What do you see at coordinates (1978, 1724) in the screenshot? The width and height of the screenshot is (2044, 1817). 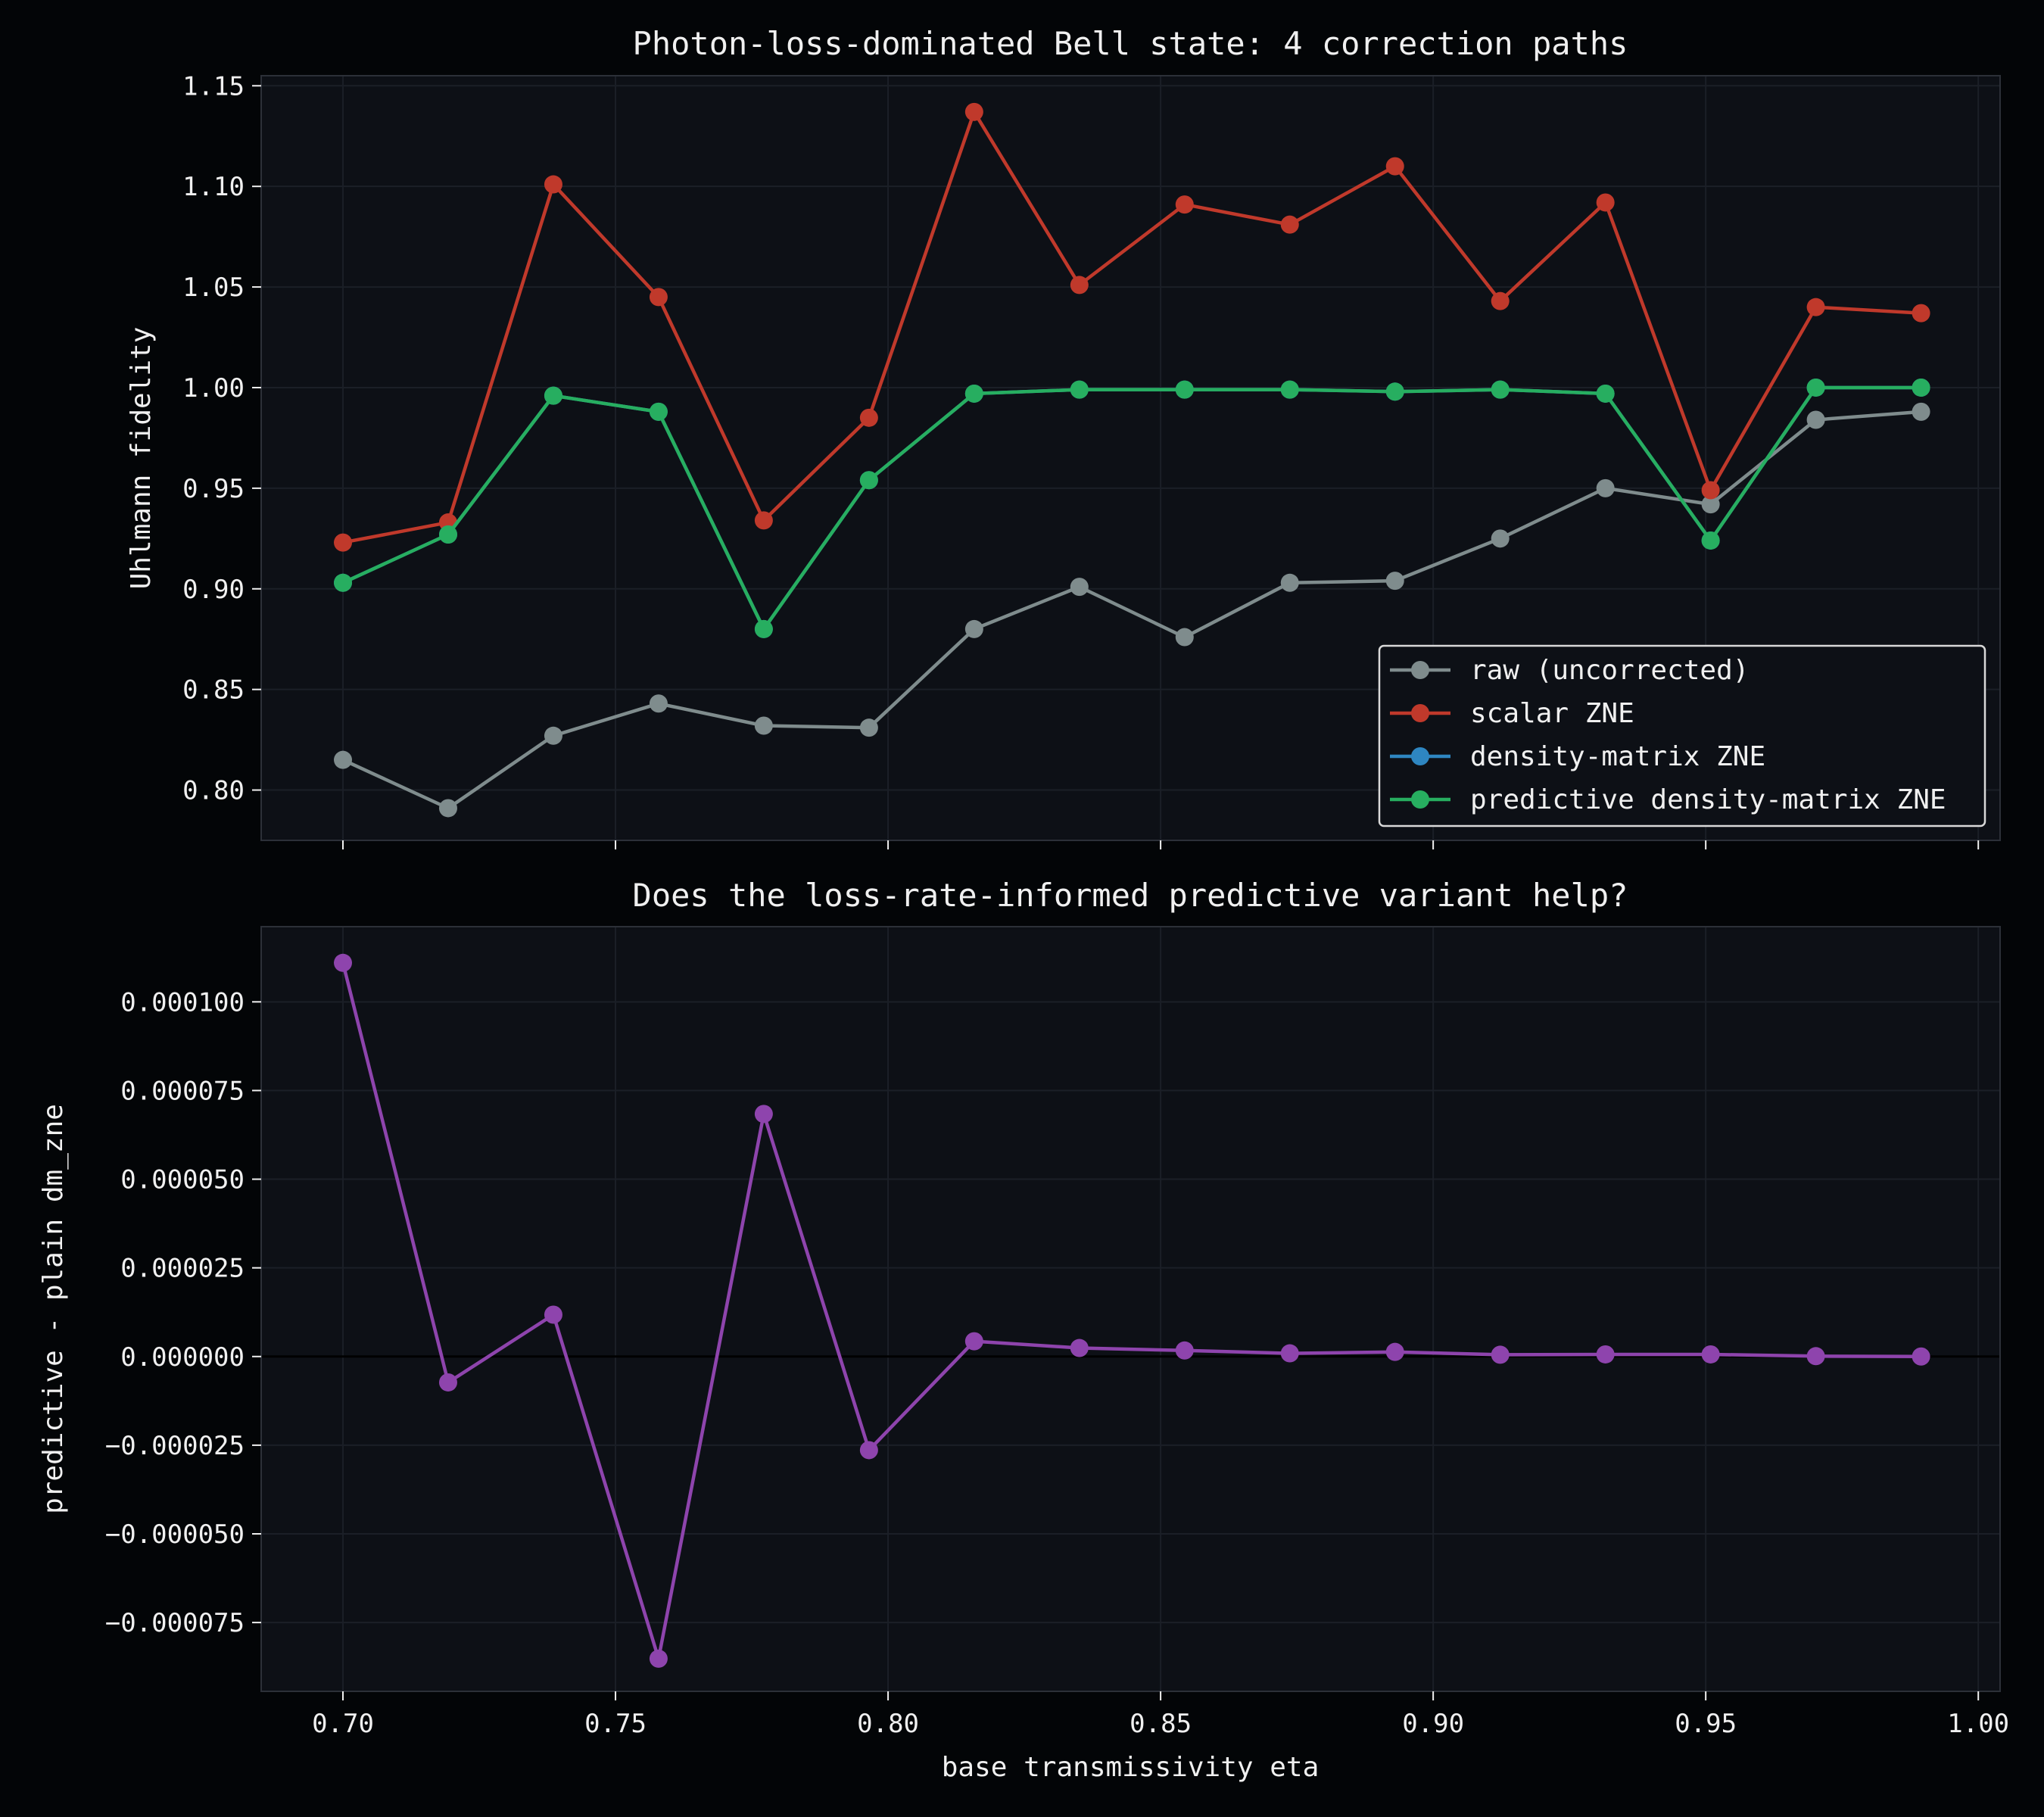 I see `x-tick-label: 1.00` at bounding box center [1978, 1724].